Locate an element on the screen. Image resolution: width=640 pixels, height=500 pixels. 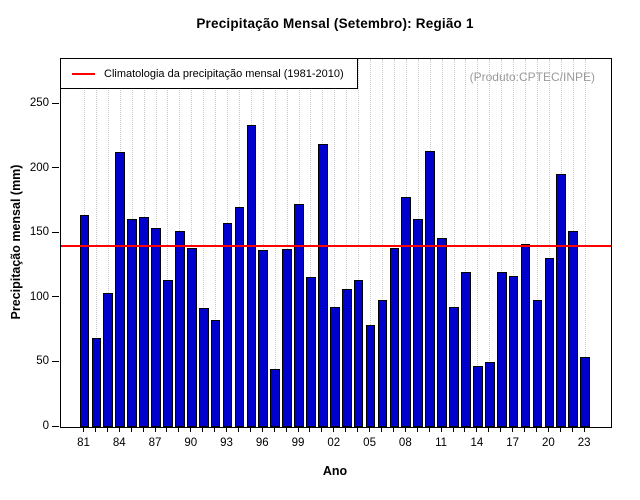
source-note: (Produto:CPTEC/INPE) is located at coordinates (532, 77).